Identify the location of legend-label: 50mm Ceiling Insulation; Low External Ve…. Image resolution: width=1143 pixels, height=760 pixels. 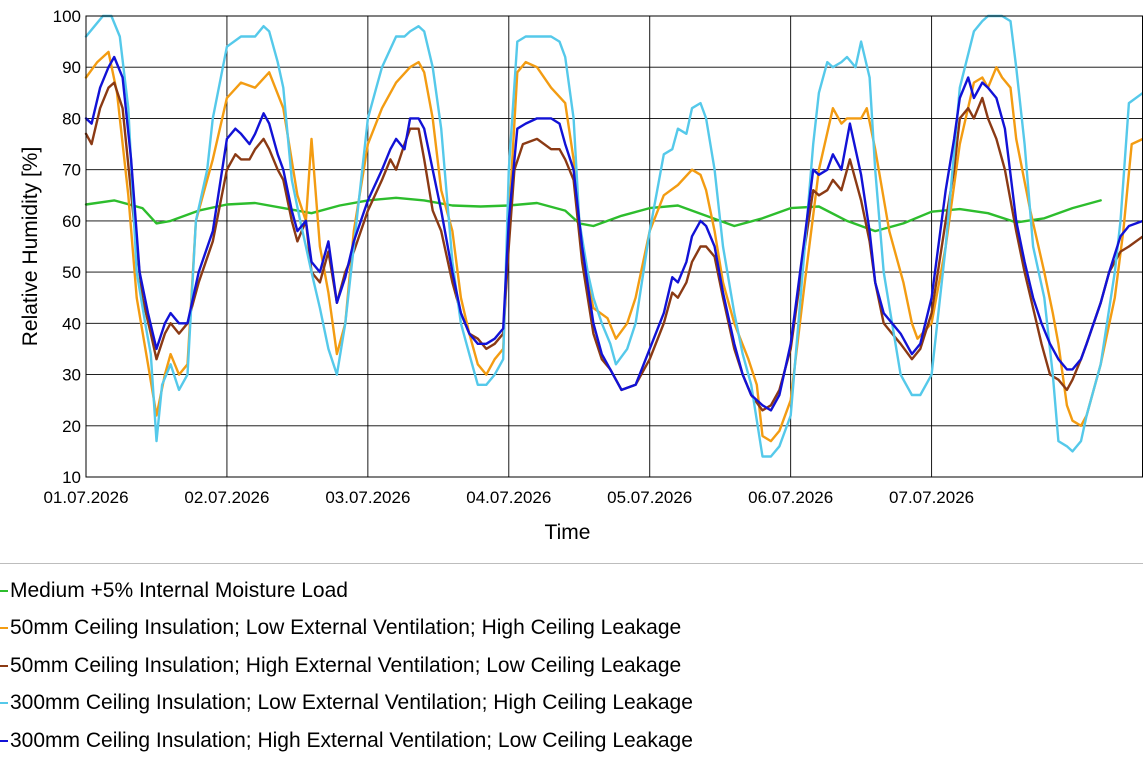
(346, 628).